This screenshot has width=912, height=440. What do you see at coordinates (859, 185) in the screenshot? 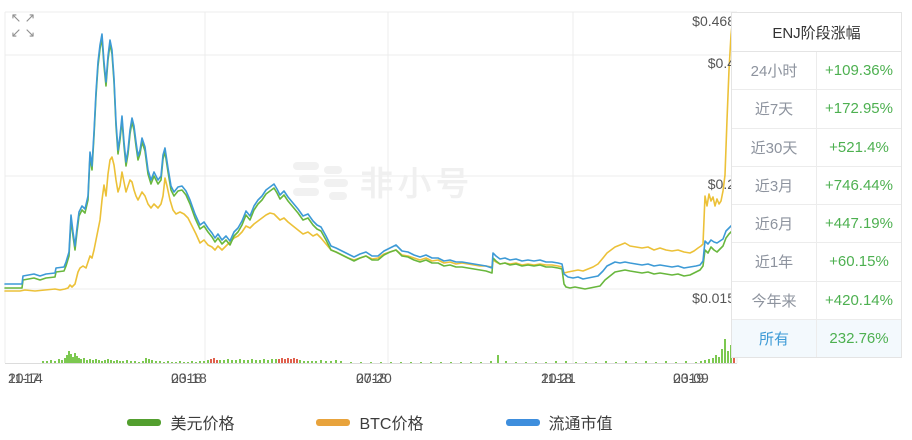
I see `period-value: +746.44%` at bounding box center [859, 185].